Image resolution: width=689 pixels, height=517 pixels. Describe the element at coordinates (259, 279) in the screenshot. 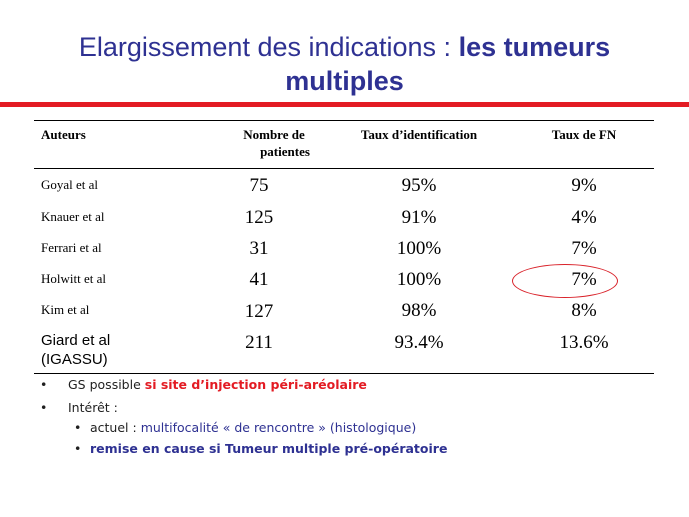

I see `table-row-patients: 41` at that location.